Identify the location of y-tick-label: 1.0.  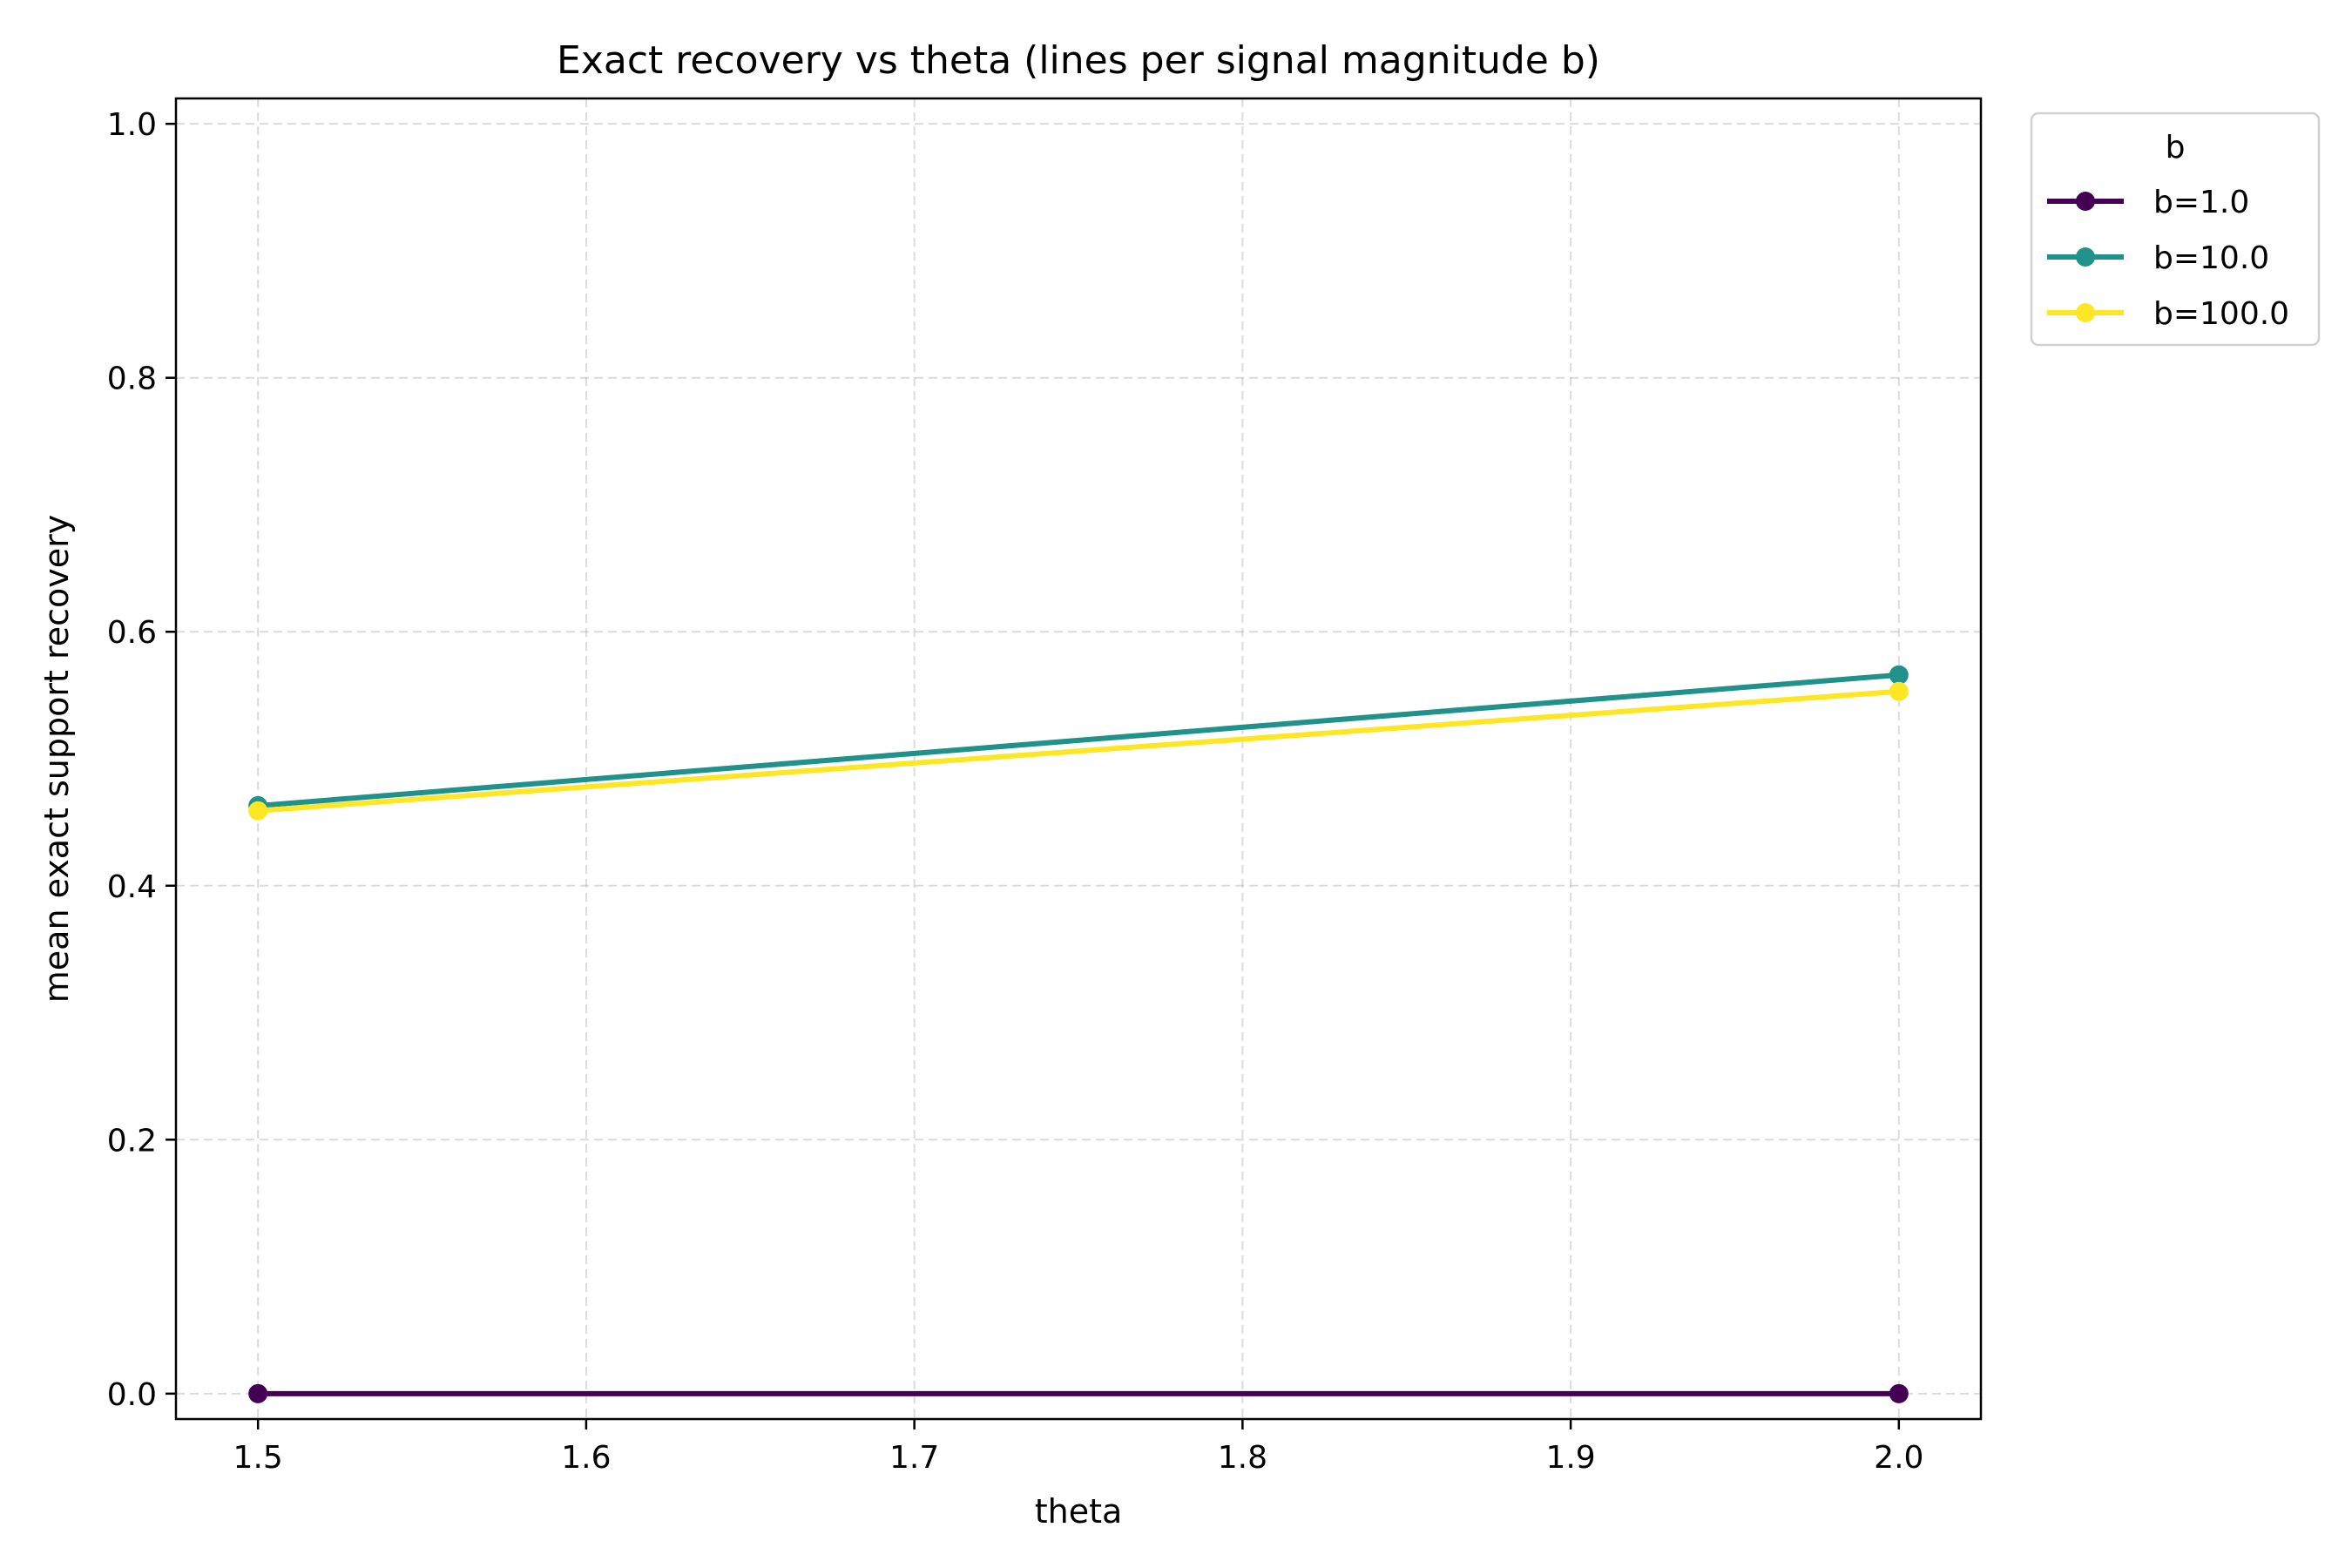
(132, 125).